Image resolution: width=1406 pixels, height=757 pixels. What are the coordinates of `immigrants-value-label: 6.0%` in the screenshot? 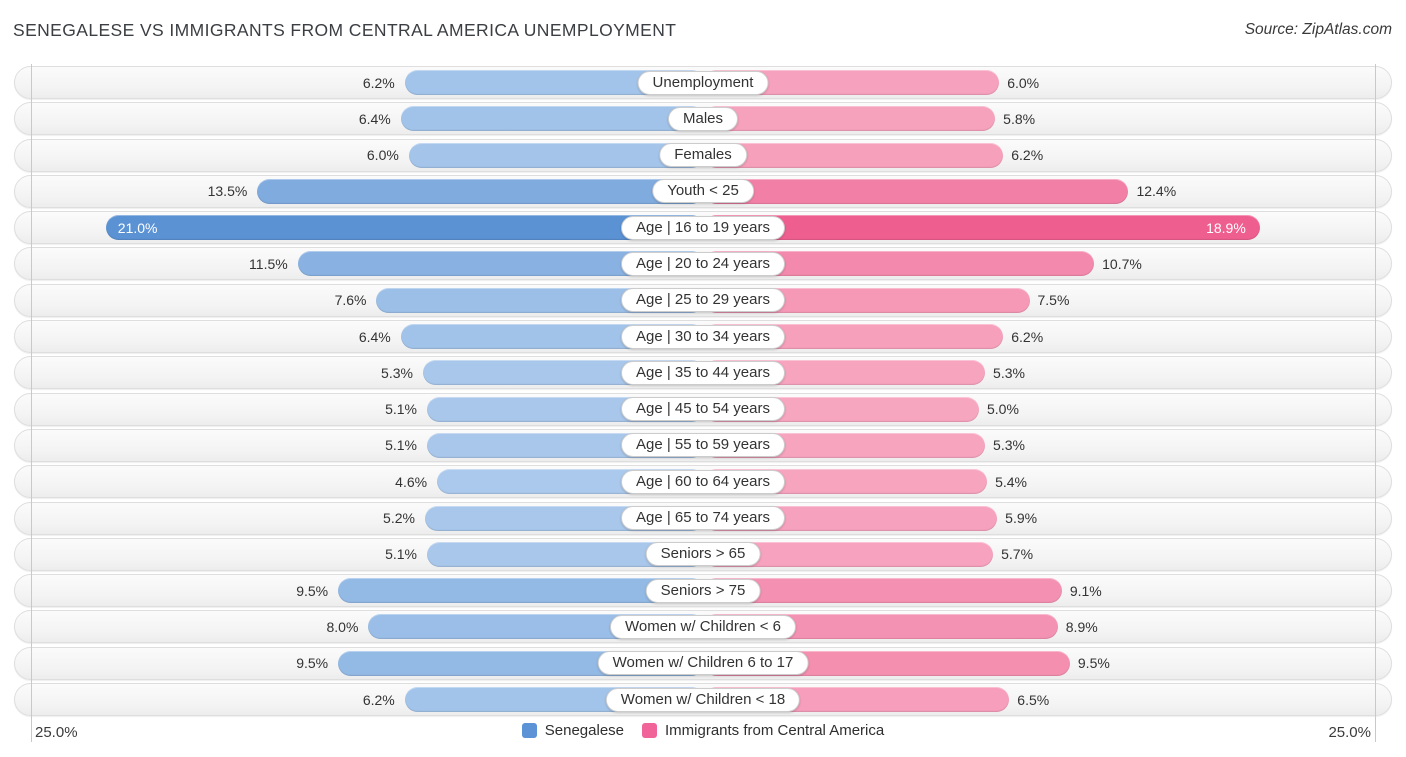 It's located at (1023, 82).